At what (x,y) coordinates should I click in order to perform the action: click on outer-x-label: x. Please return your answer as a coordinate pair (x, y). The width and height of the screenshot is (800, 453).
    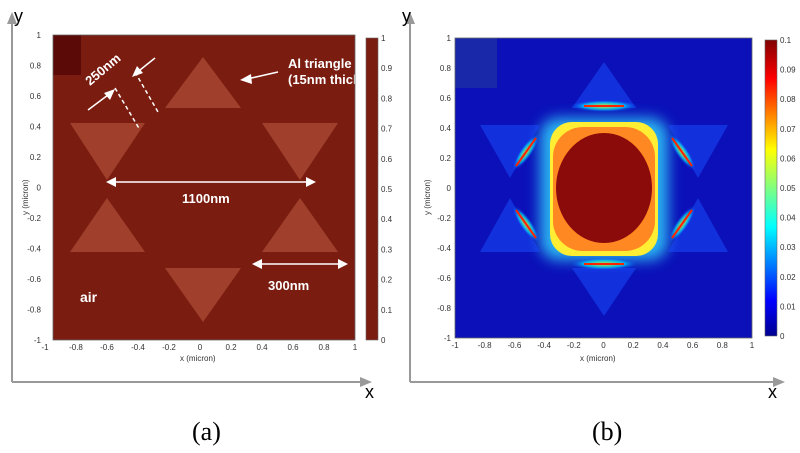
    Looking at the image, I should click on (369, 392).